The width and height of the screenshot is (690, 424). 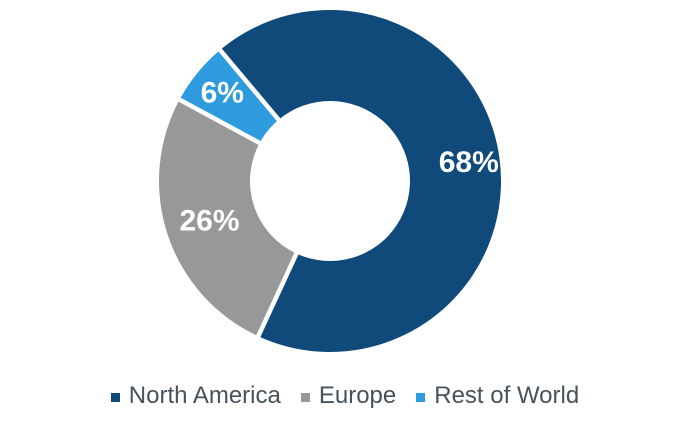 I want to click on chart-legend: North America Europe Rest of World, so click(x=345, y=396).